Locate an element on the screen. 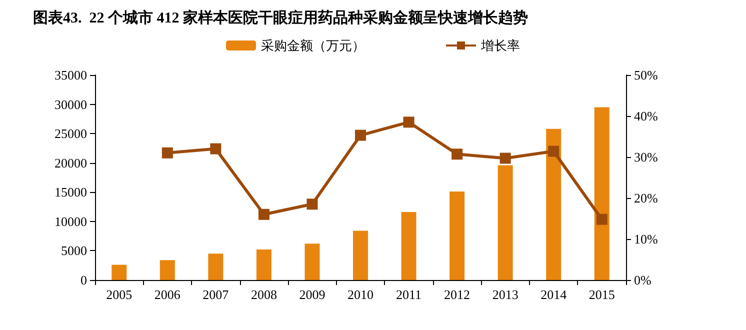 The width and height of the screenshot is (746, 330). legend-label: 增长率 is located at coordinates (500, 45).